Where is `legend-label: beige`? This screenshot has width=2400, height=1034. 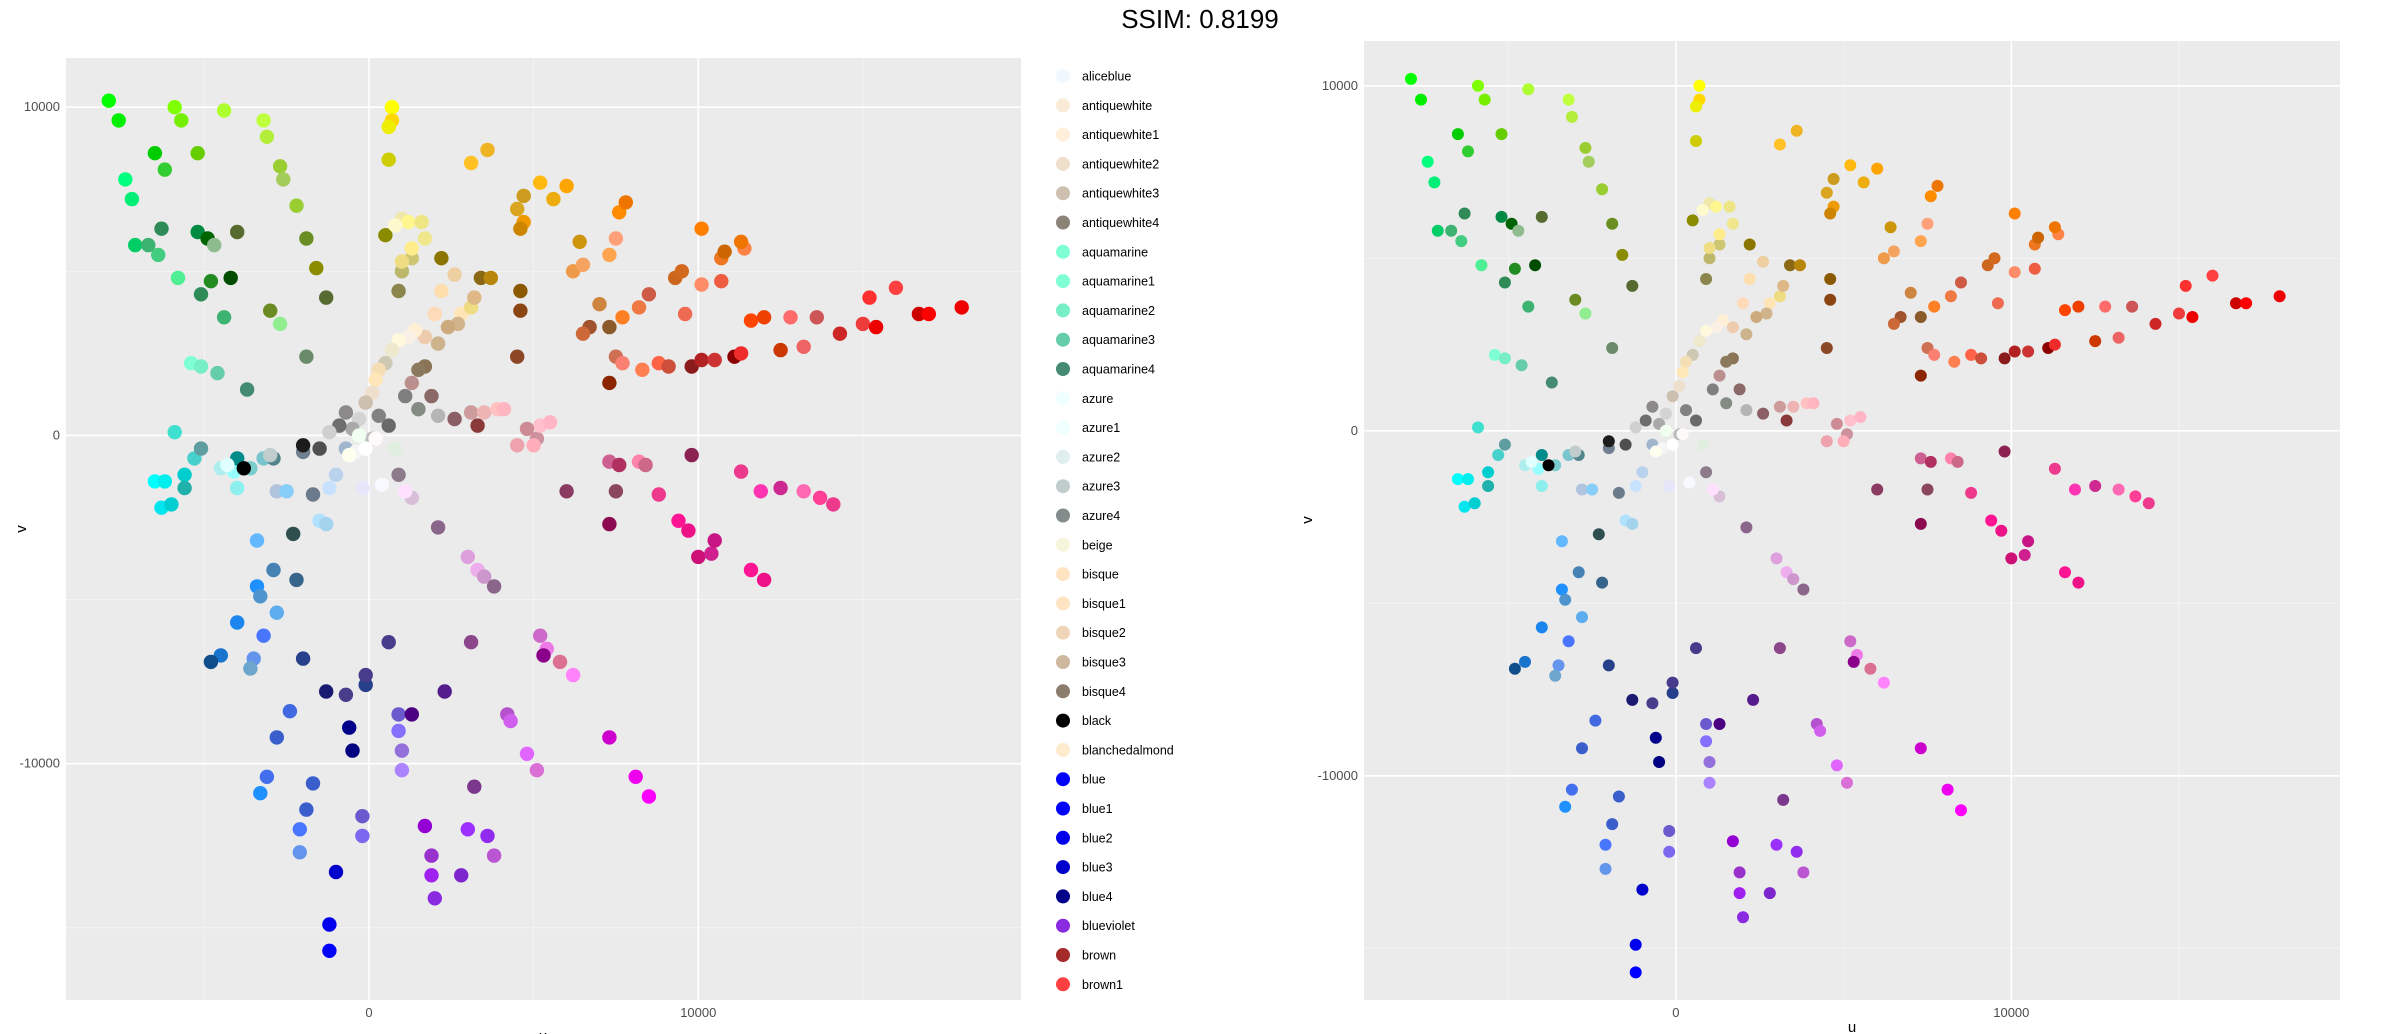
legend-label: beige is located at coordinates (1097, 545).